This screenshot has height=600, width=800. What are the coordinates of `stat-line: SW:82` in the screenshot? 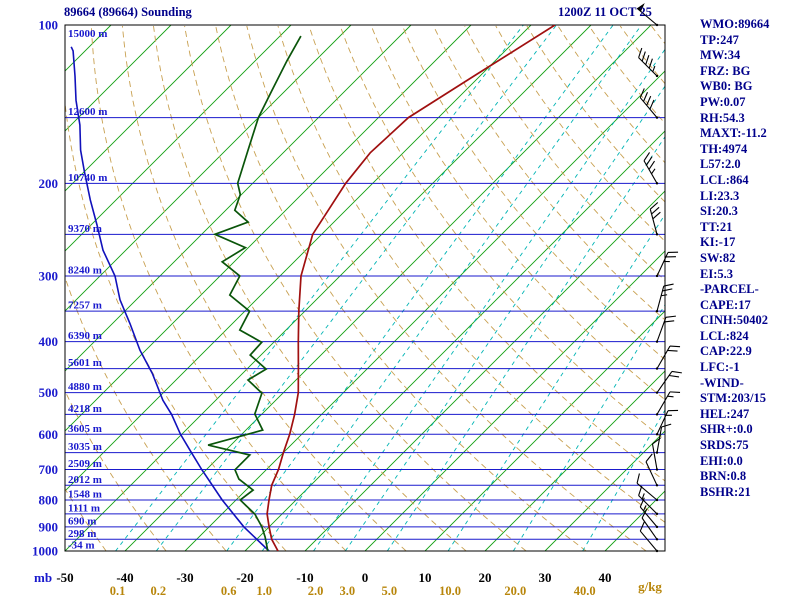 It's located at (718, 257).